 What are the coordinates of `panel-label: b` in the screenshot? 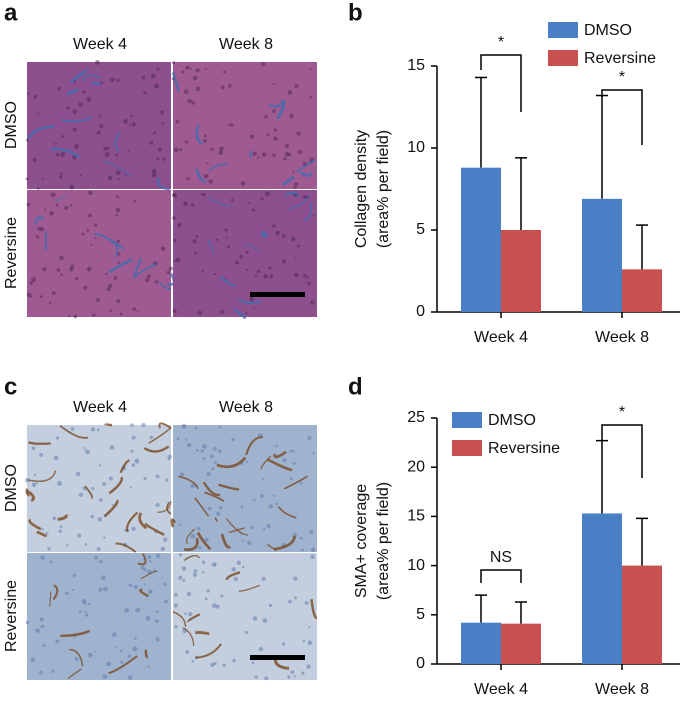 It's located at (355, 13).